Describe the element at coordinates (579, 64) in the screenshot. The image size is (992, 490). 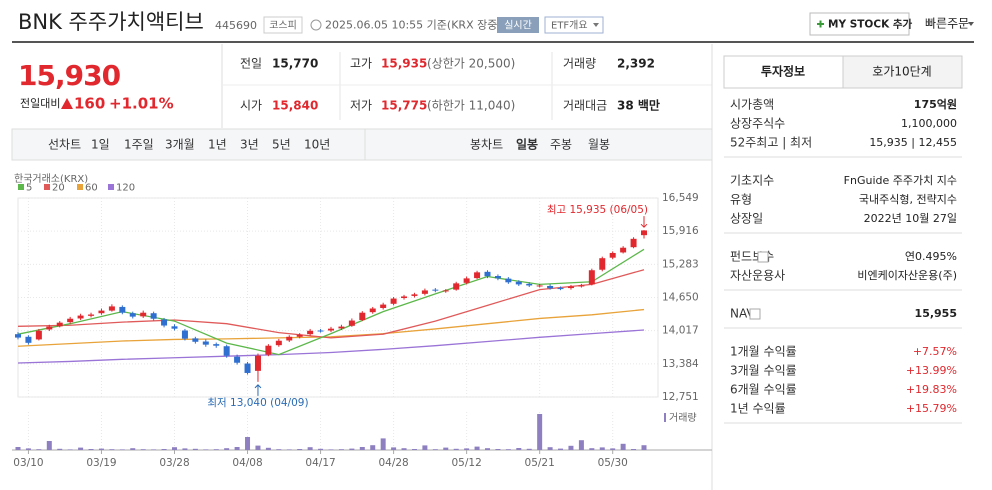
I see `stat-label: 거래량` at that location.